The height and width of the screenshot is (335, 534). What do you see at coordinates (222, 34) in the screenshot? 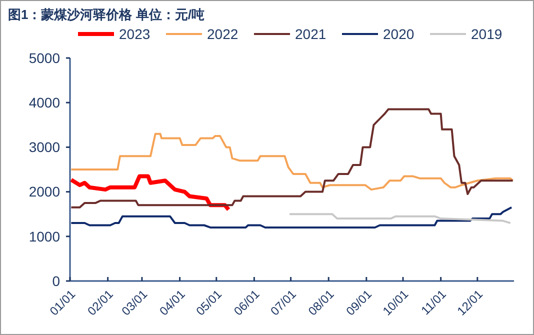
I see `legend-label: 2022` at bounding box center [222, 34].